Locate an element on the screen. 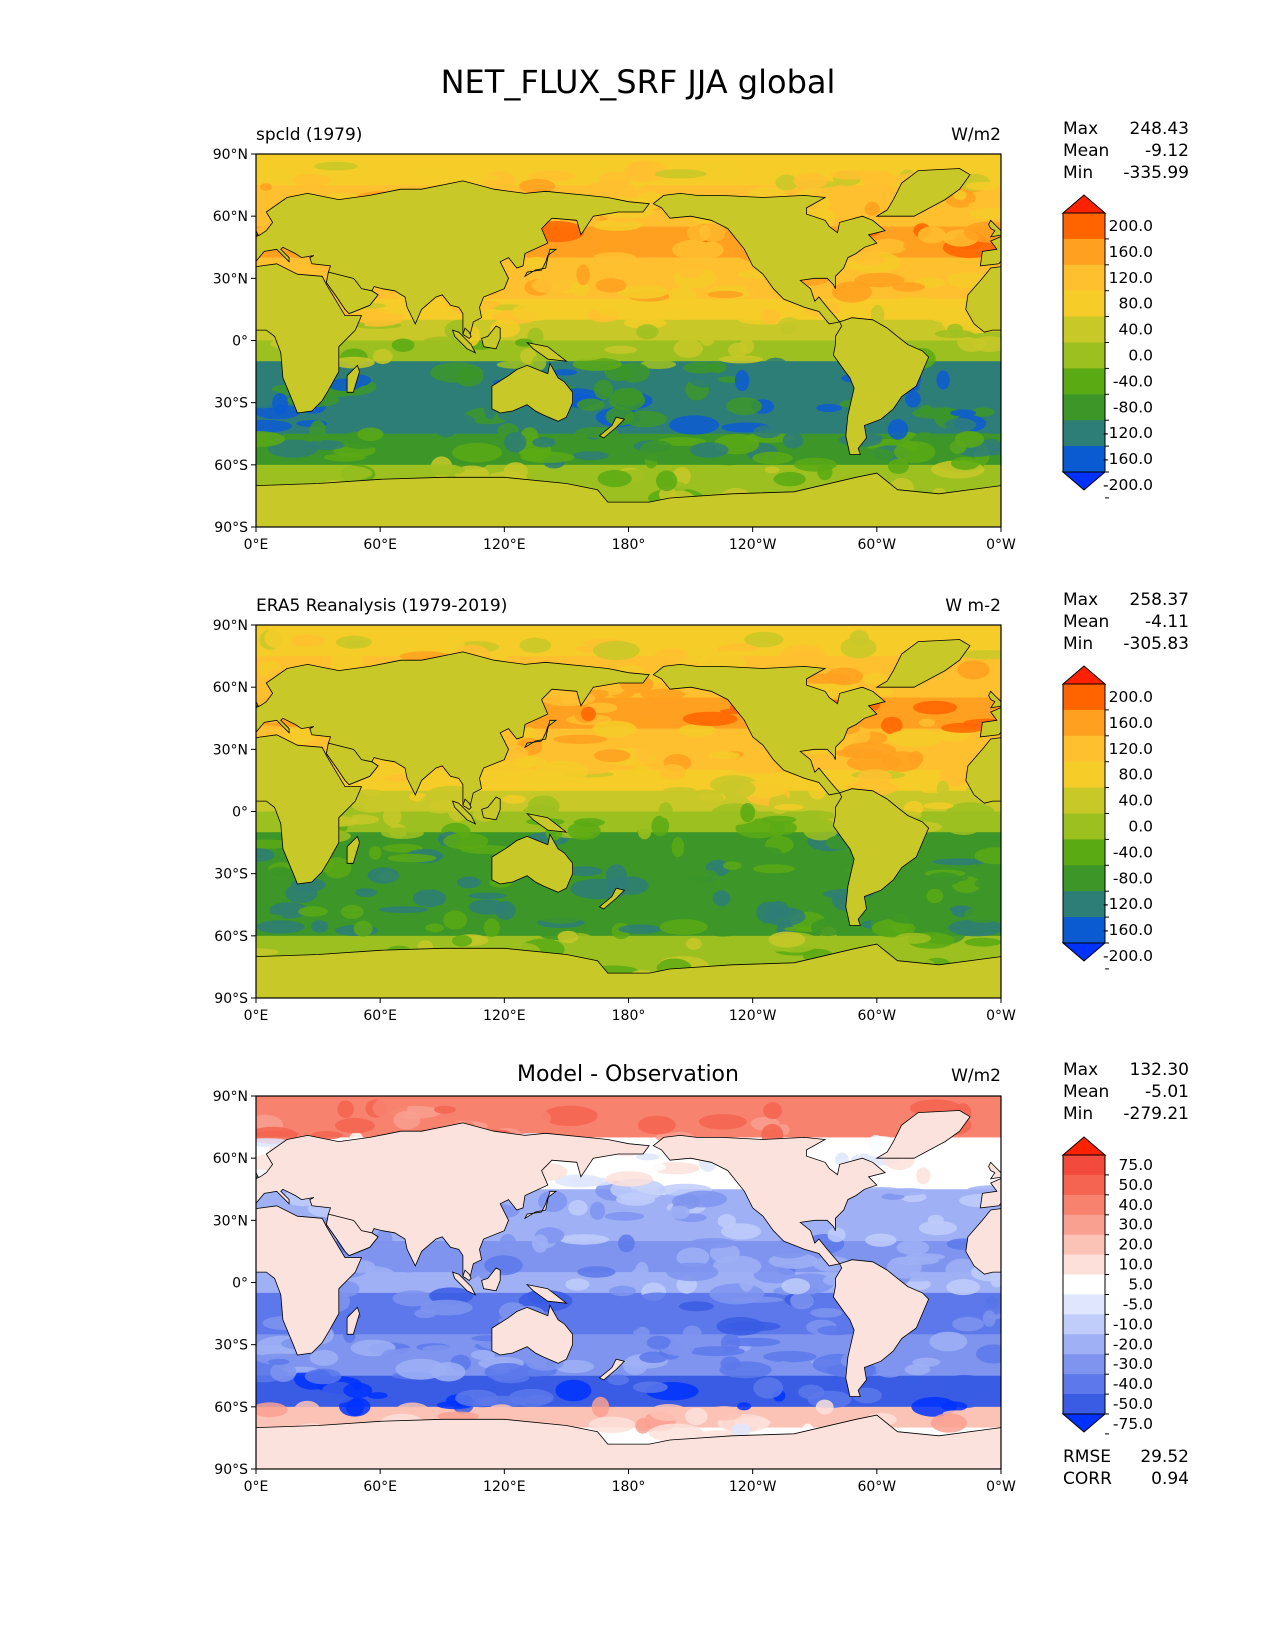  colorbar-label: 120.0 is located at coordinates (1131, 749).